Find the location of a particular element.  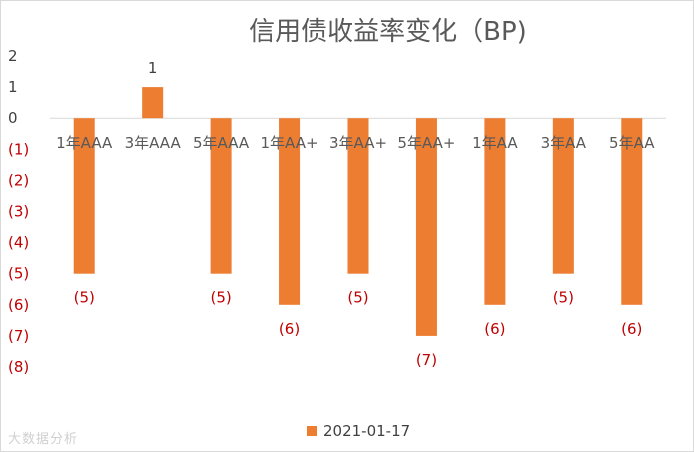

x-tick-label: 1年AA is located at coordinates (495, 143).